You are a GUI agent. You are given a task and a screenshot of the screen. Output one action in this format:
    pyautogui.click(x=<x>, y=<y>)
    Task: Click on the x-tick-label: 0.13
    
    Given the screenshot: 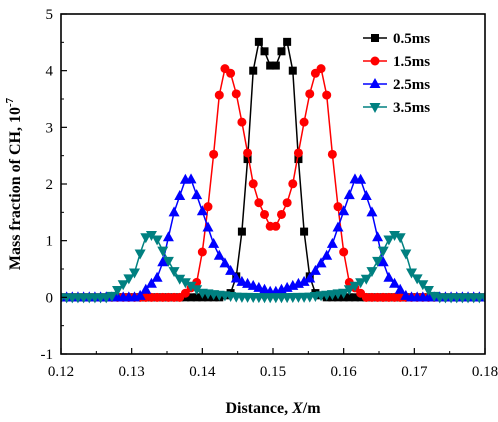 What is the action you would take?
    pyautogui.click(x=132, y=372)
    